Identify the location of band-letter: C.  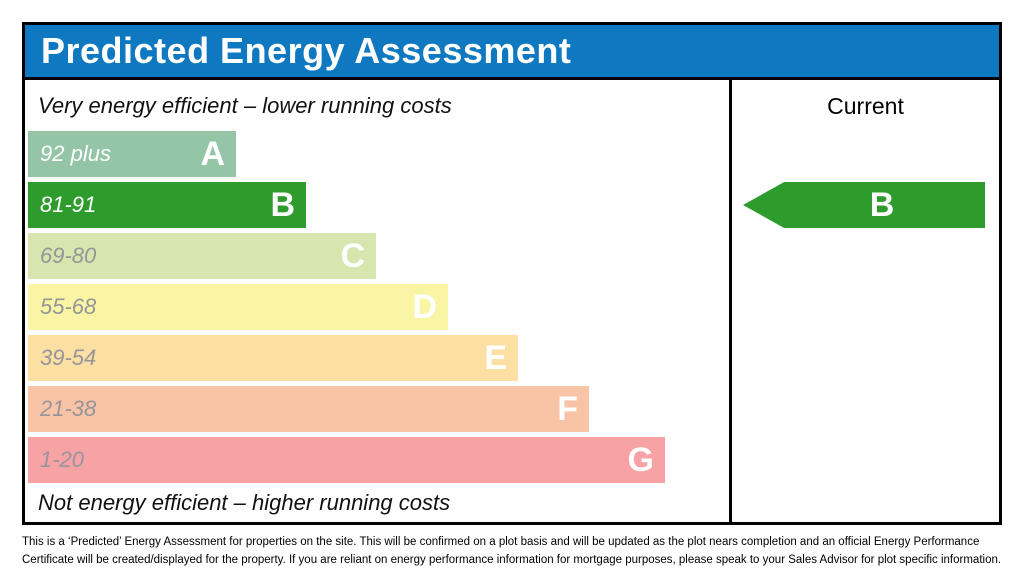
(352, 256).